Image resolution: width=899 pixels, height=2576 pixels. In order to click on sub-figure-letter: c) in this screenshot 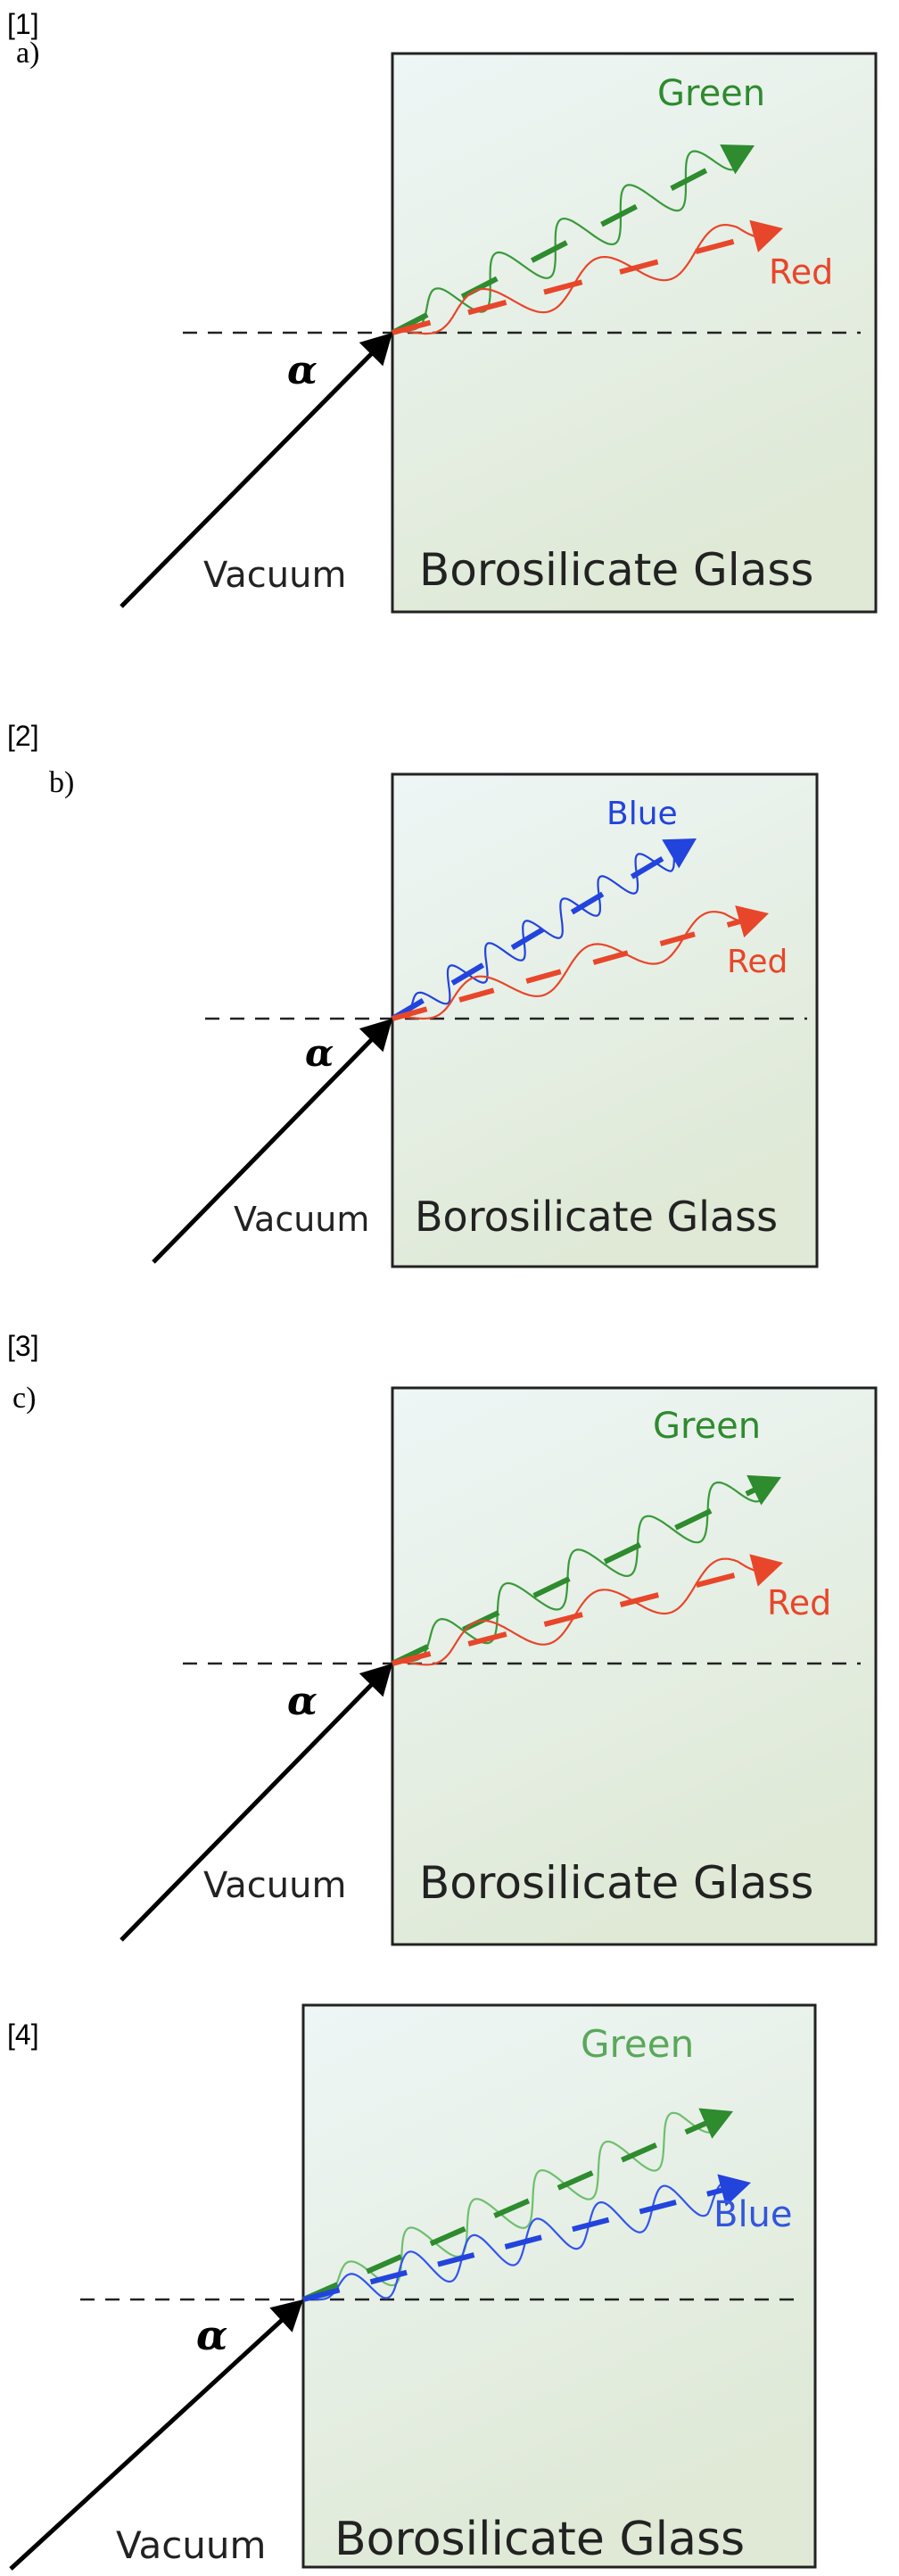, I will do `click(24, 1399)`.